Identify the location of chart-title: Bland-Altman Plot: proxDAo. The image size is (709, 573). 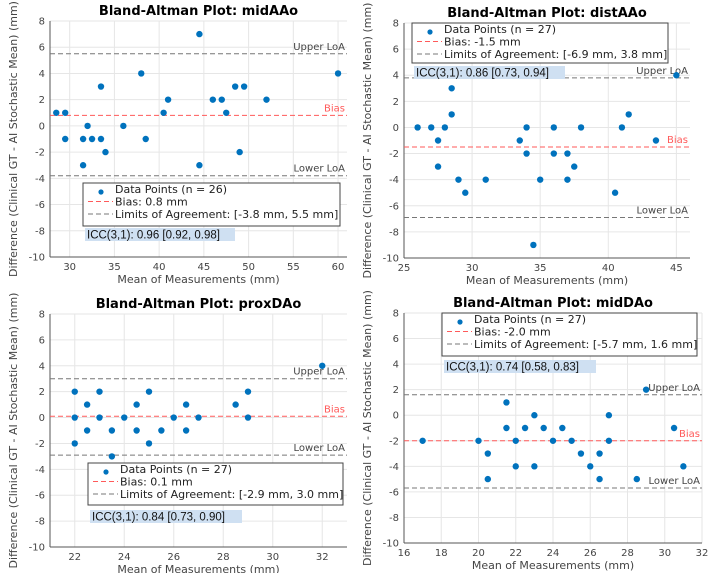
(199, 304).